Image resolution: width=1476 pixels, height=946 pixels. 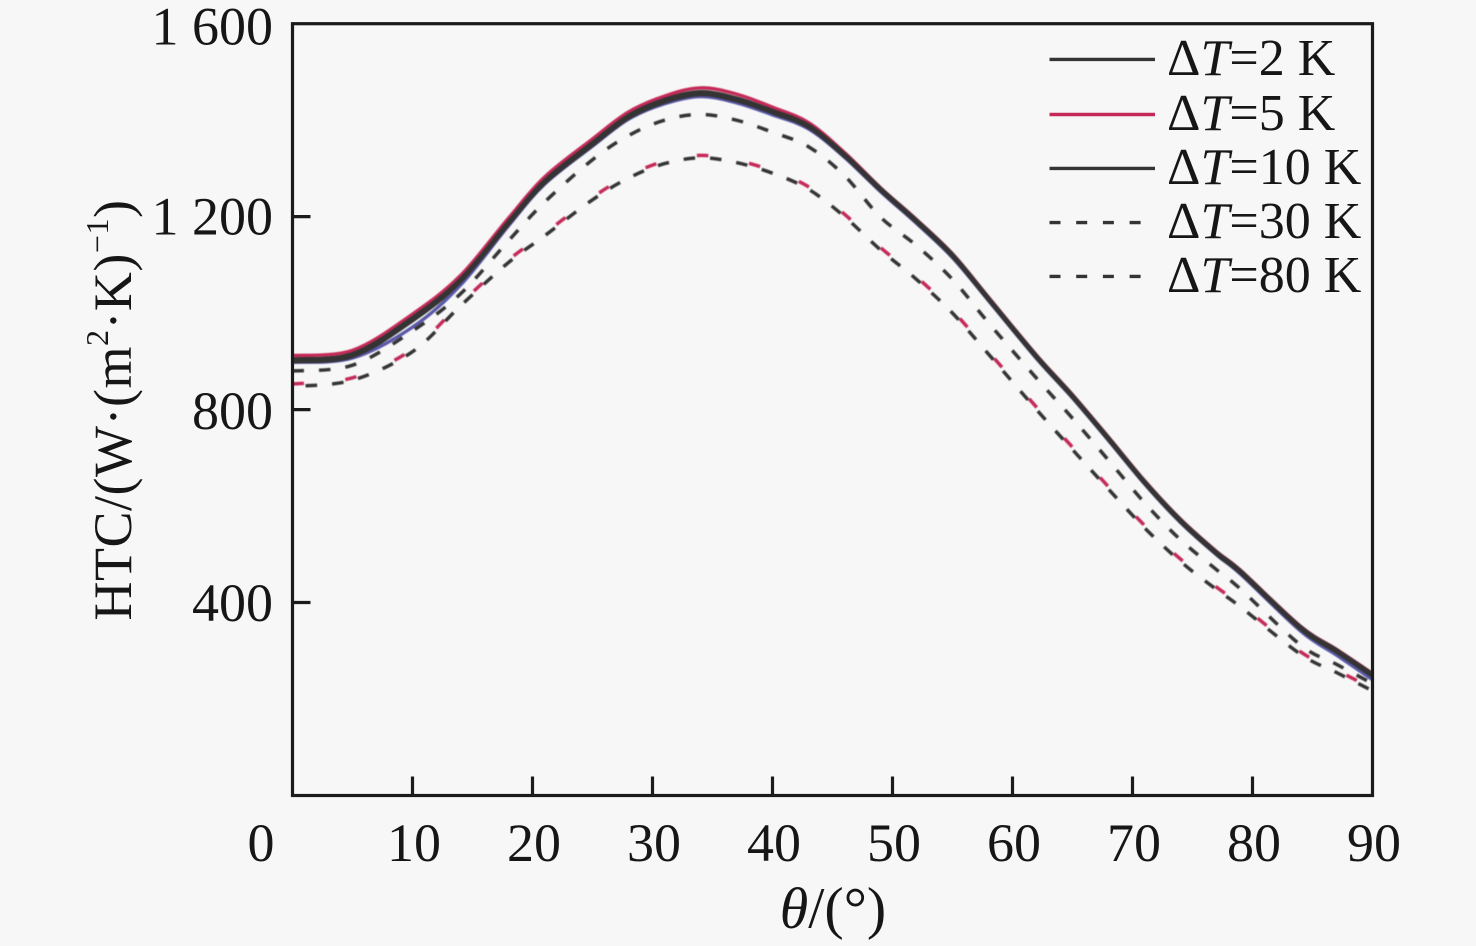 What do you see at coordinates (414, 843) in the screenshot?
I see `svg-text: 10` at bounding box center [414, 843].